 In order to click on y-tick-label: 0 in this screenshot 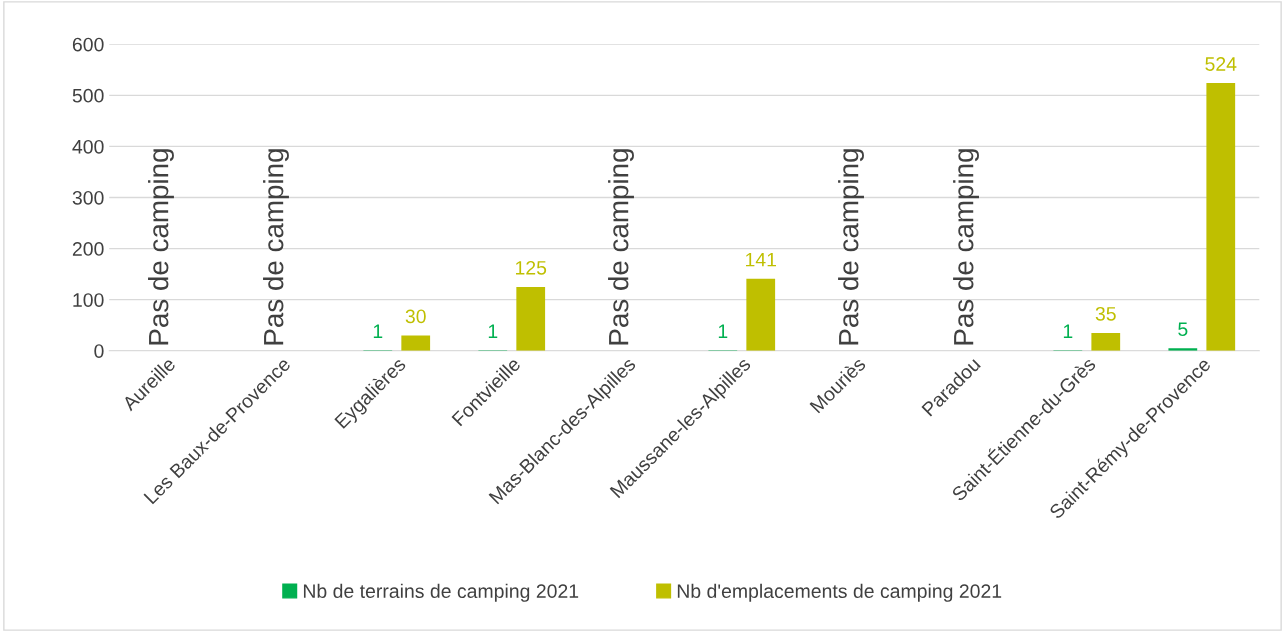, I will do `click(99, 351)`.